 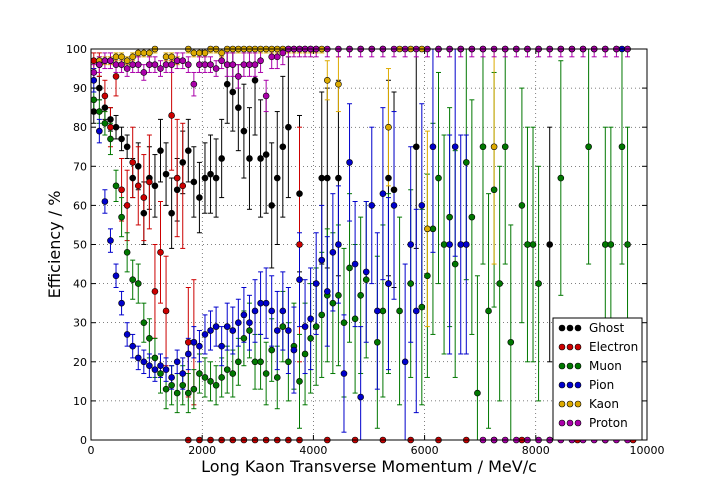 What do you see at coordinates (605, 366) in the screenshot?
I see `legend-label-muon: Muon` at bounding box center [605, 366].